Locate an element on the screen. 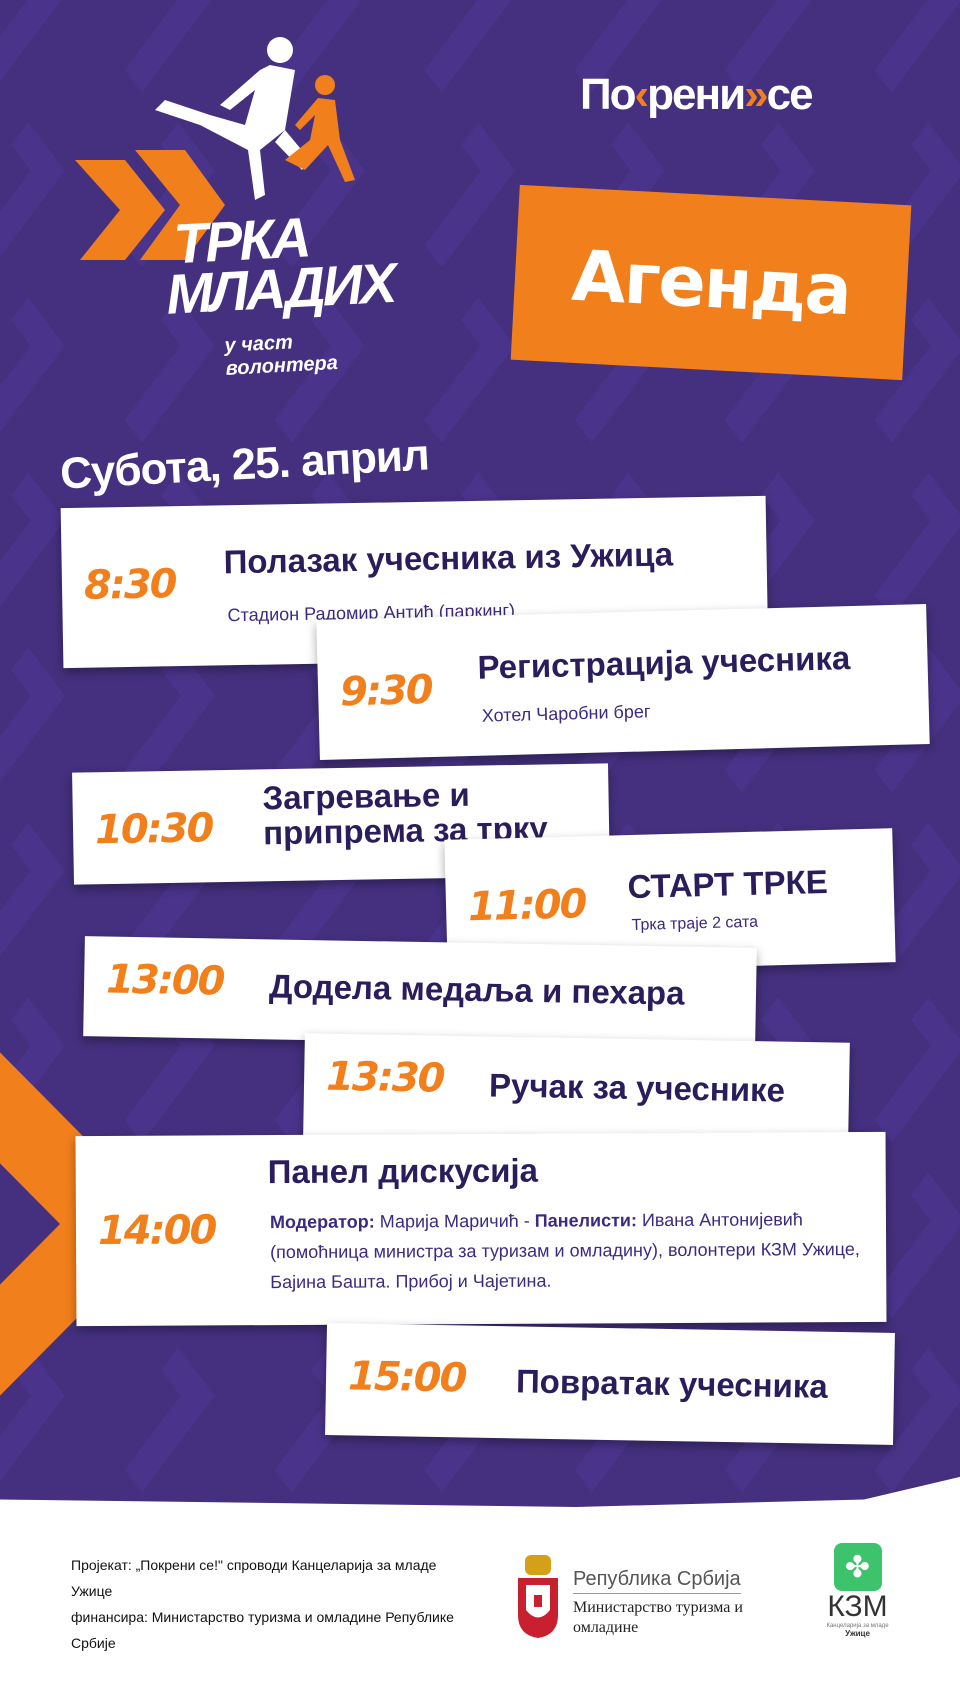 The height and width of the screenshot is (1707, 960). moderator: Марија Маричић - is located at coordinates (454, 1221).